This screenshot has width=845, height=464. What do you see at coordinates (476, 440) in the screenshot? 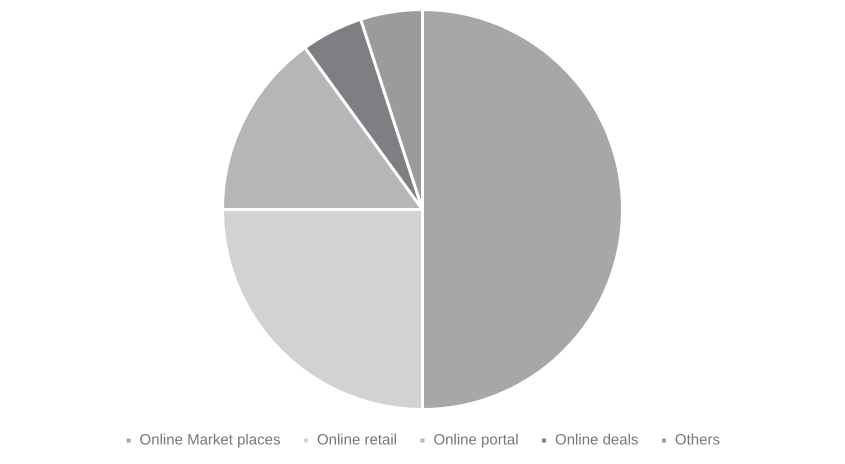
I see `legend-label: Online portal` at bounding box center [476, 440].